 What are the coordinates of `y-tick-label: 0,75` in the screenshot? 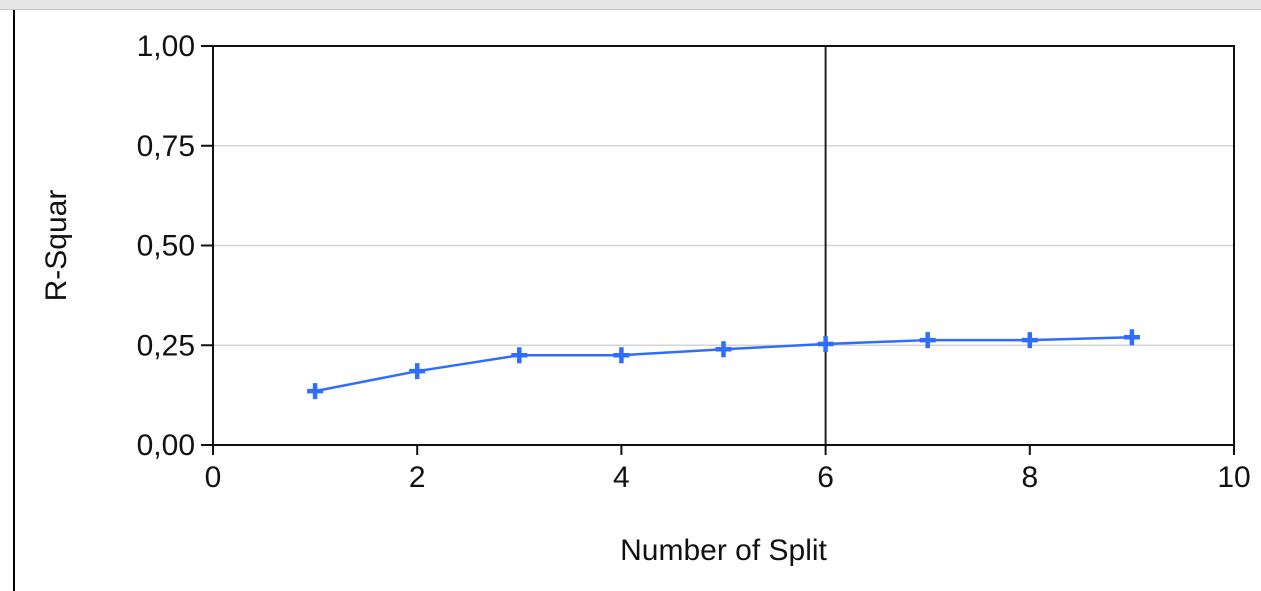 It's located at (166, 146).